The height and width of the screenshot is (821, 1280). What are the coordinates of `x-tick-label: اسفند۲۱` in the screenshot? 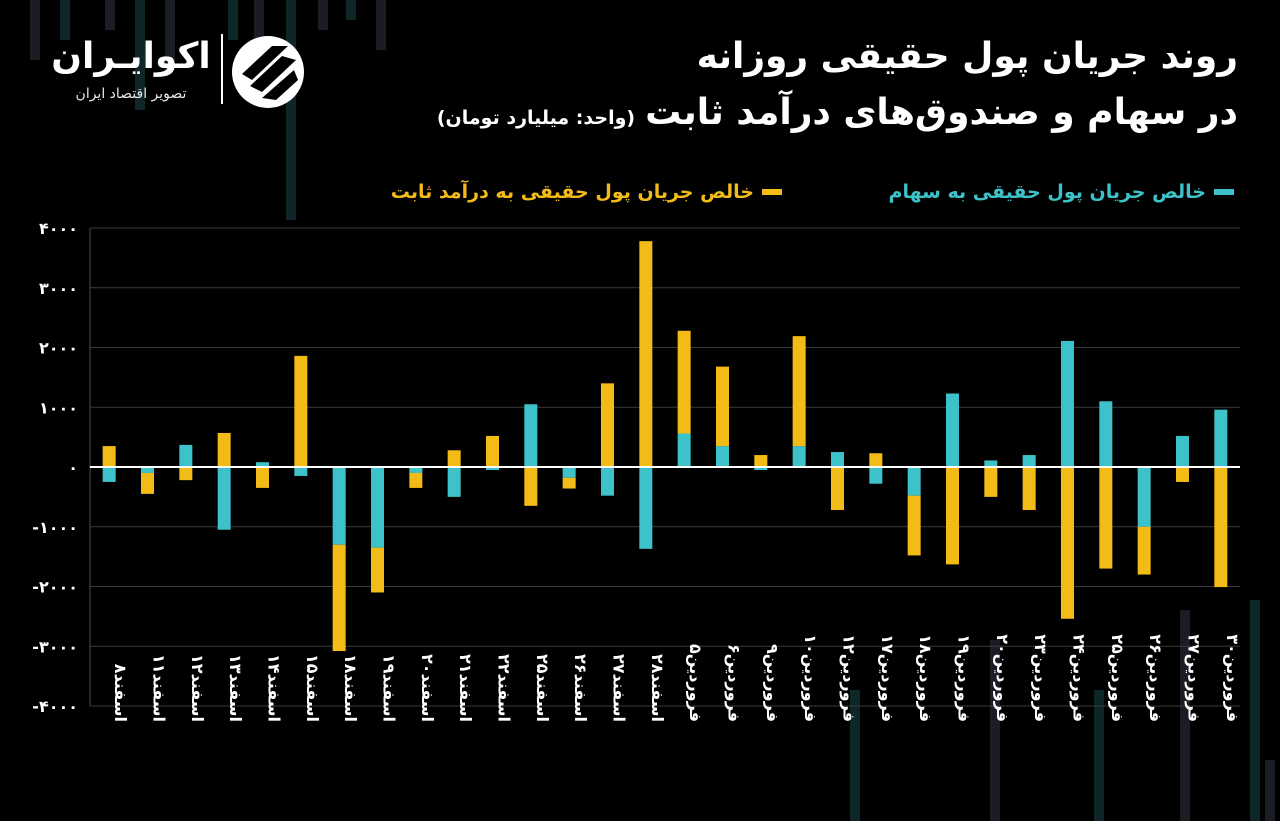 It's located at (465, 688).